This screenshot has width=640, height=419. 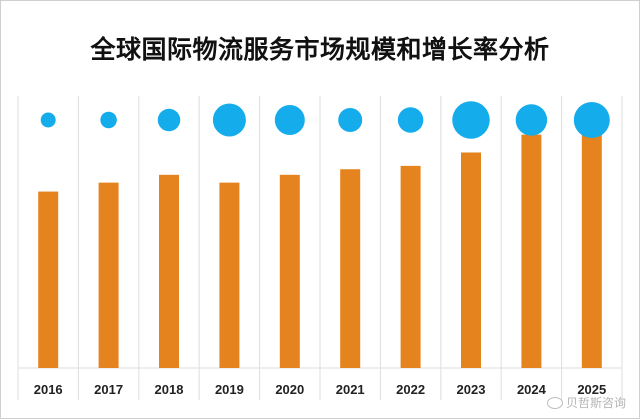 I want to click on bar-2021, so click(x=350, y=268).